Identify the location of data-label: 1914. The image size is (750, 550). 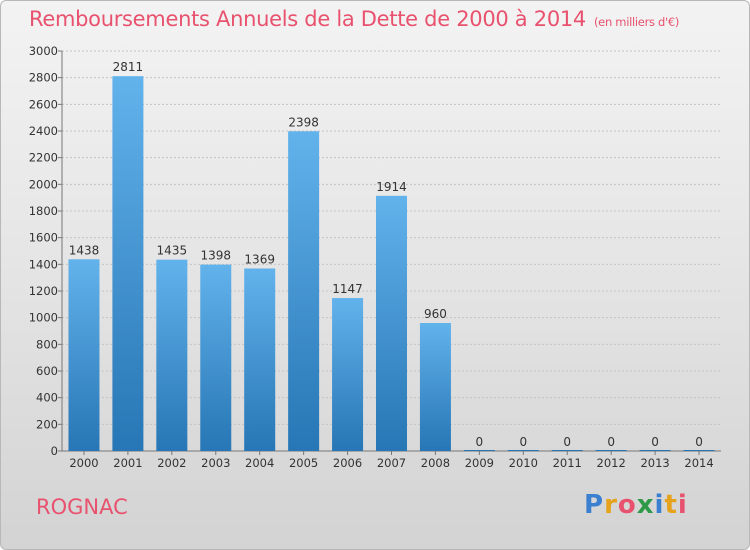
(391, 187).